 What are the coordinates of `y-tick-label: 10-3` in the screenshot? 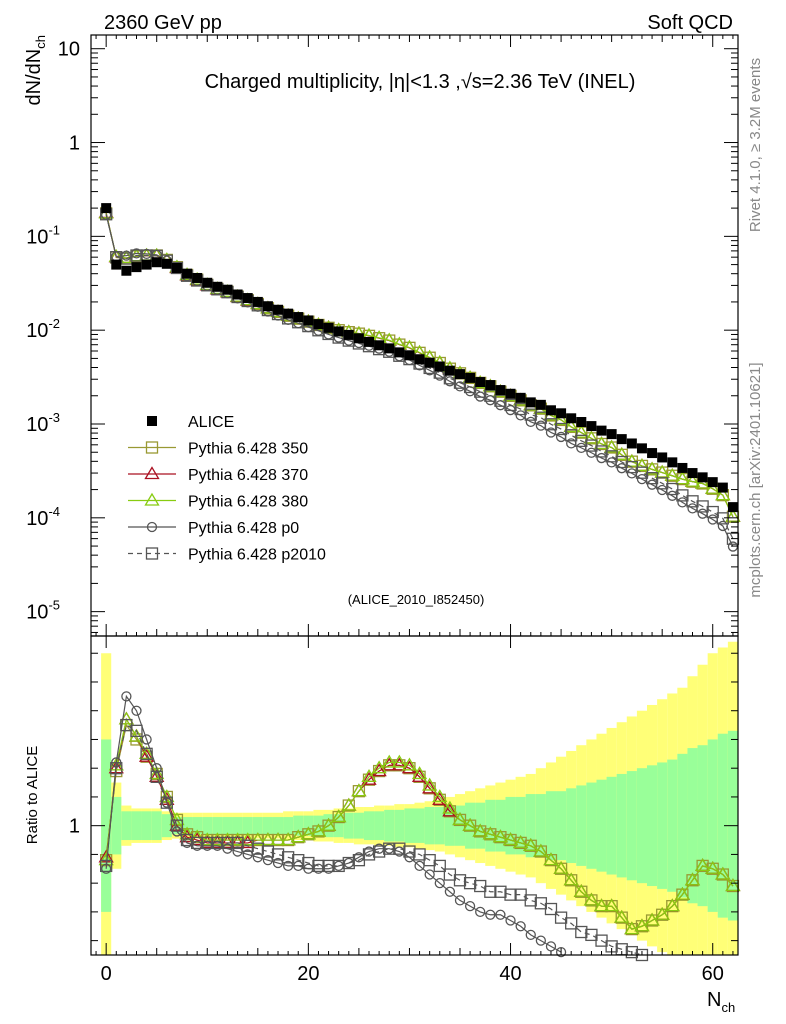 It's located at (43, 423).